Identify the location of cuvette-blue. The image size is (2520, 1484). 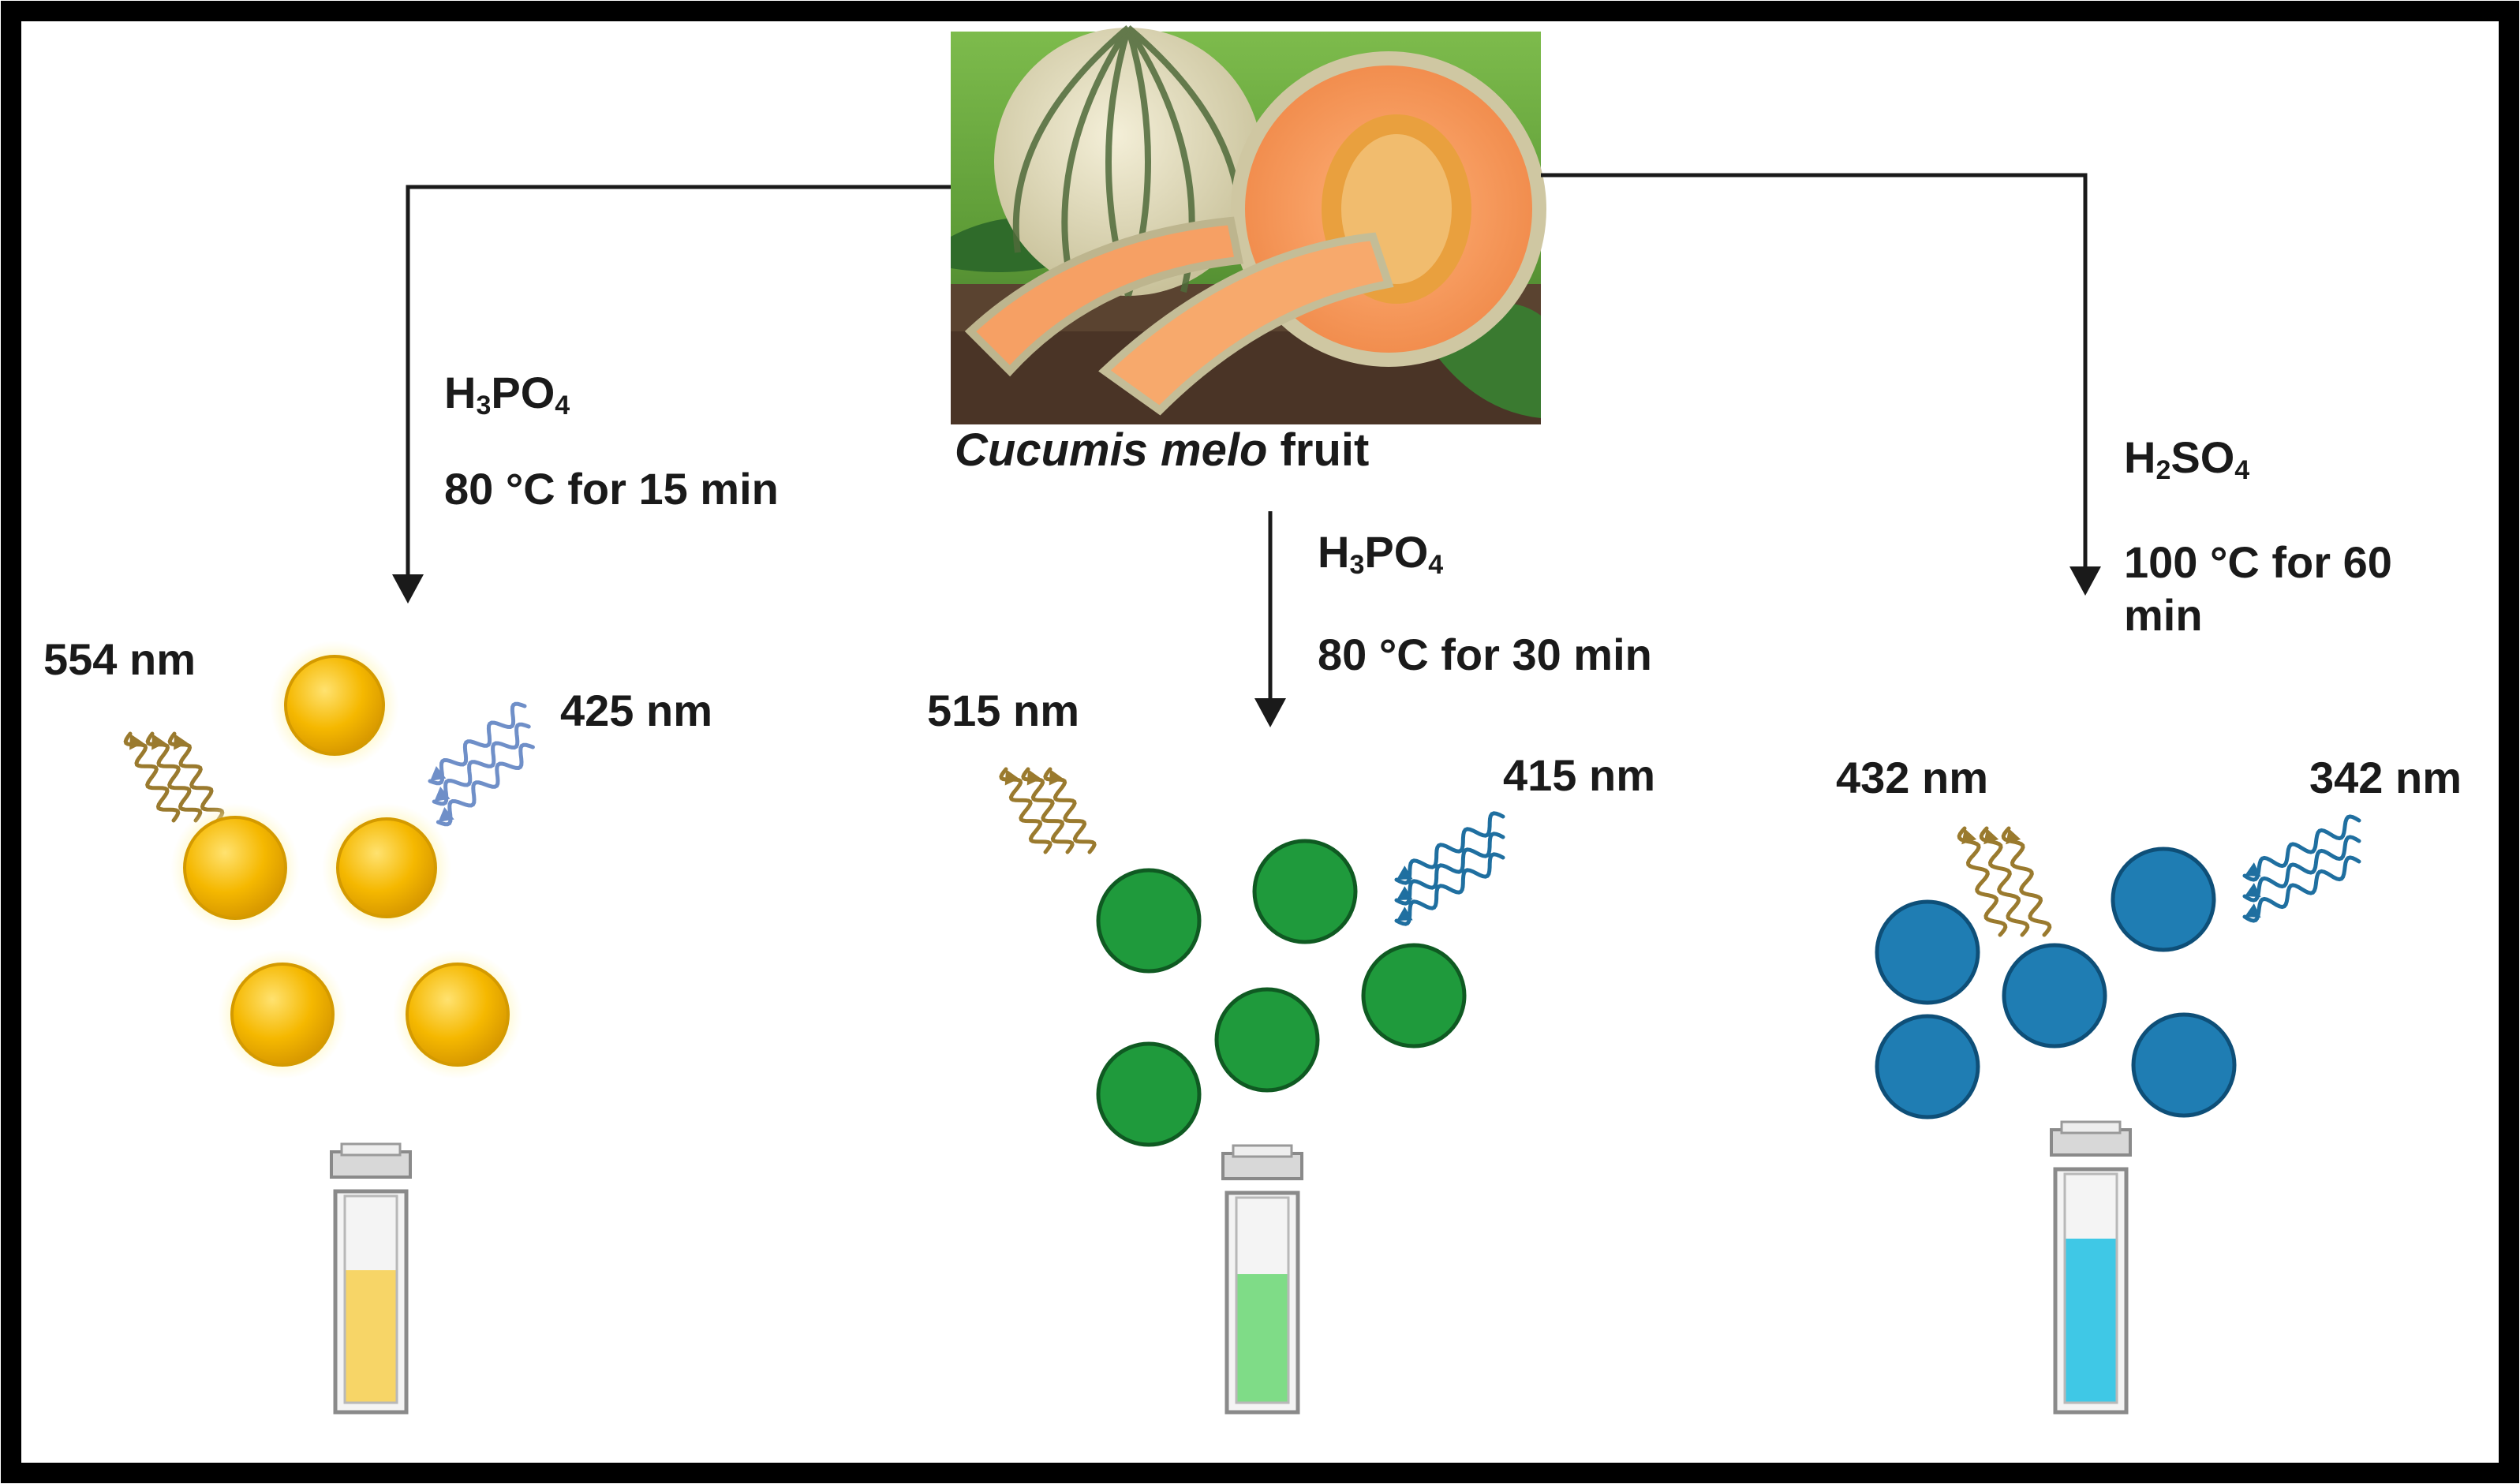
(2091, 1267).